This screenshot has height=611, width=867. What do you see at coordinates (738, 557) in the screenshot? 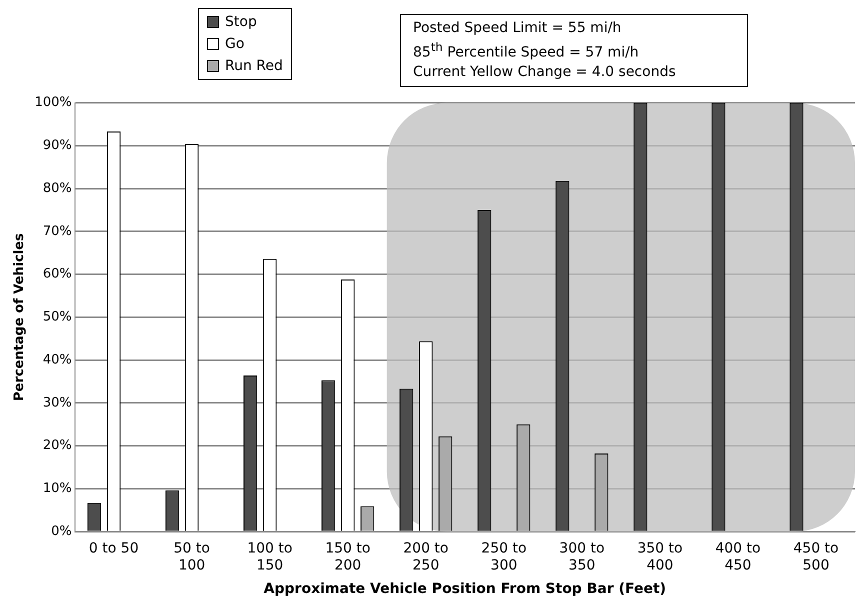
I see `x-tick-label: 400 to 450` at bounding box center [738, 557].